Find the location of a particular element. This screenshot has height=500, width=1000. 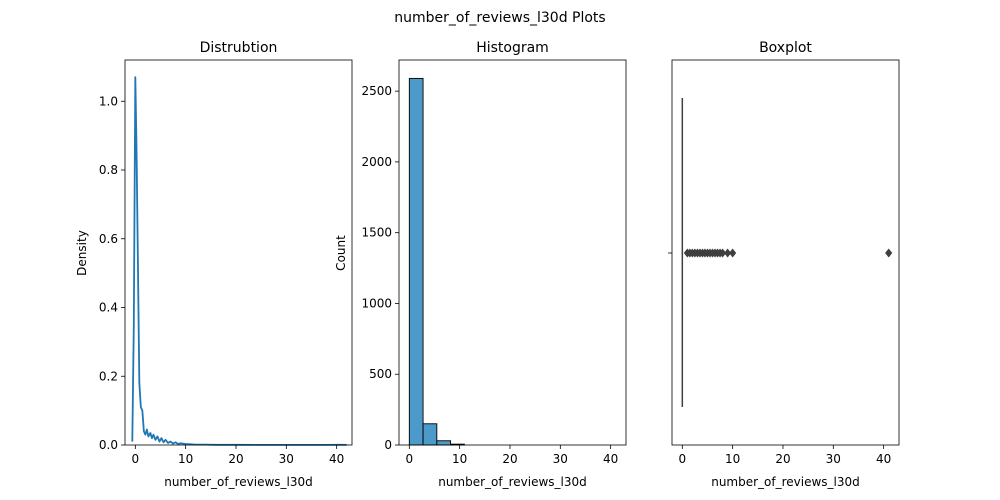

distribution-ylabel: Density is located at coordinates (82, 253).